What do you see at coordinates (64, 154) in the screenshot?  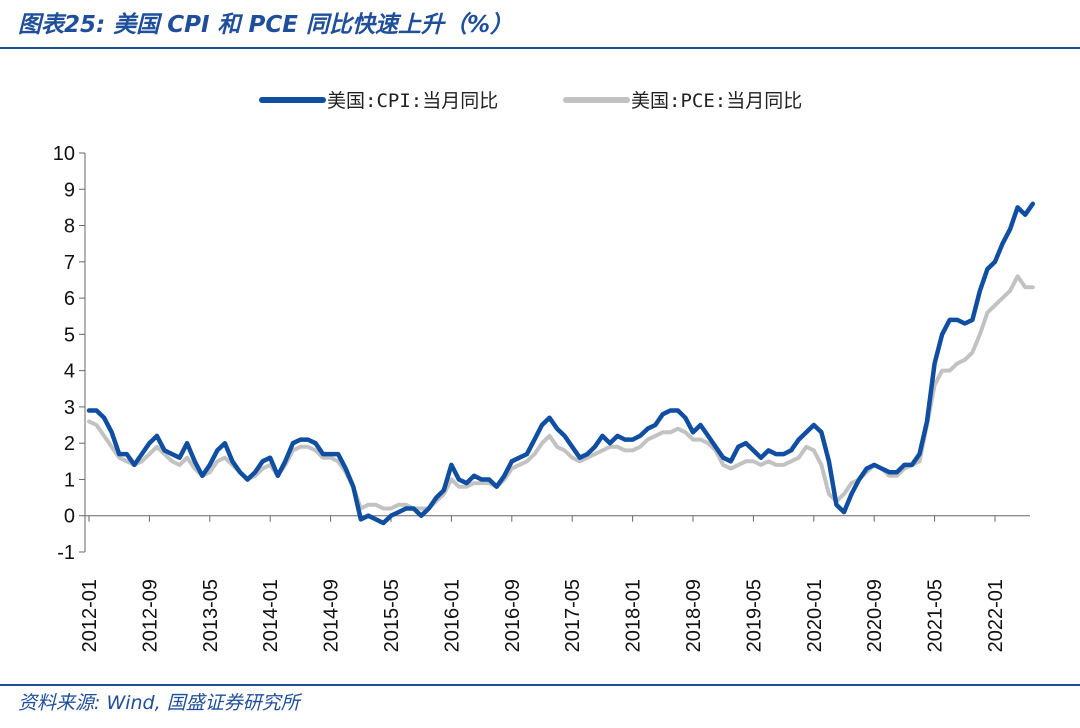 I see `y-tick-label: 10` at bounding box center [64, 154].